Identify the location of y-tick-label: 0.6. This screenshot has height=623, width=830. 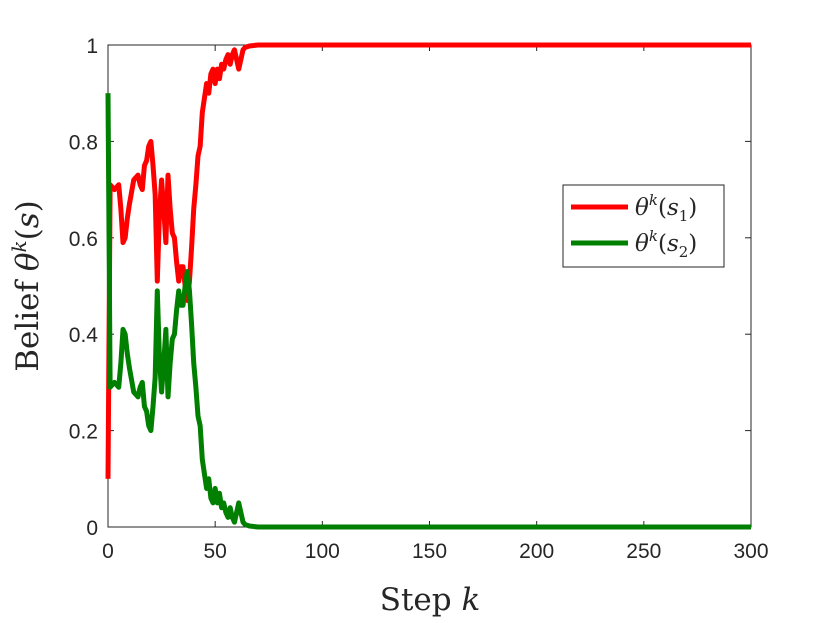
(83, 239).